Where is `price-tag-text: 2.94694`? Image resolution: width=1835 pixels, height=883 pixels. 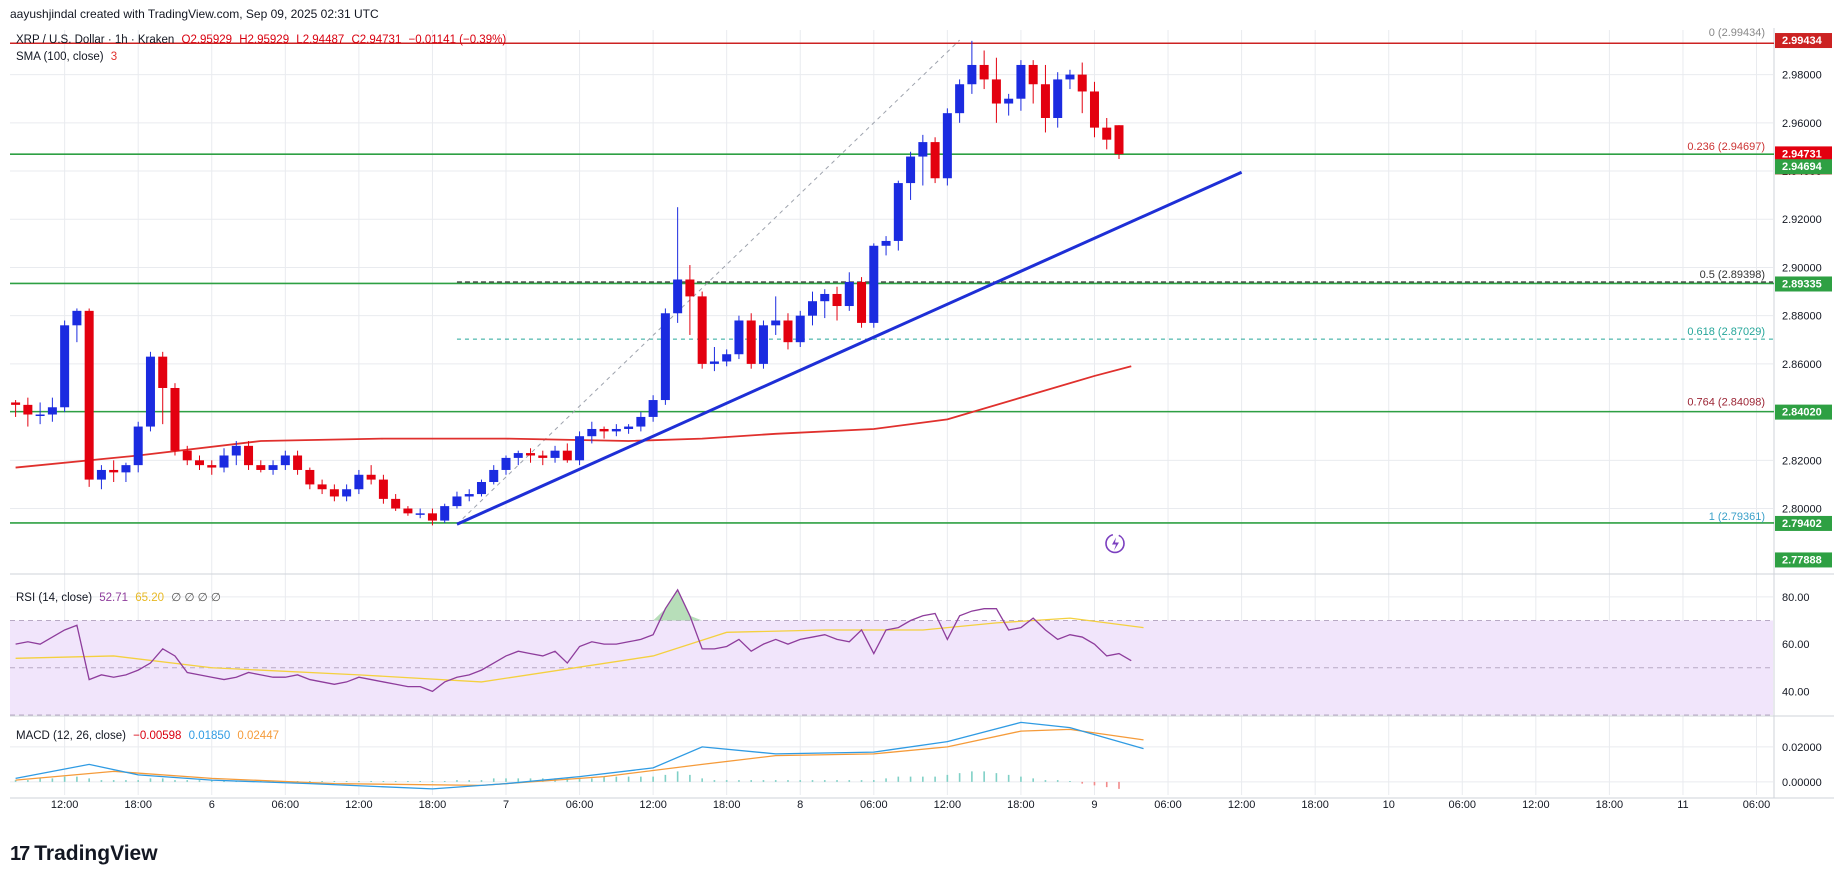
price-tag-text: 2.94694 is located at coordinates (1802, 167).